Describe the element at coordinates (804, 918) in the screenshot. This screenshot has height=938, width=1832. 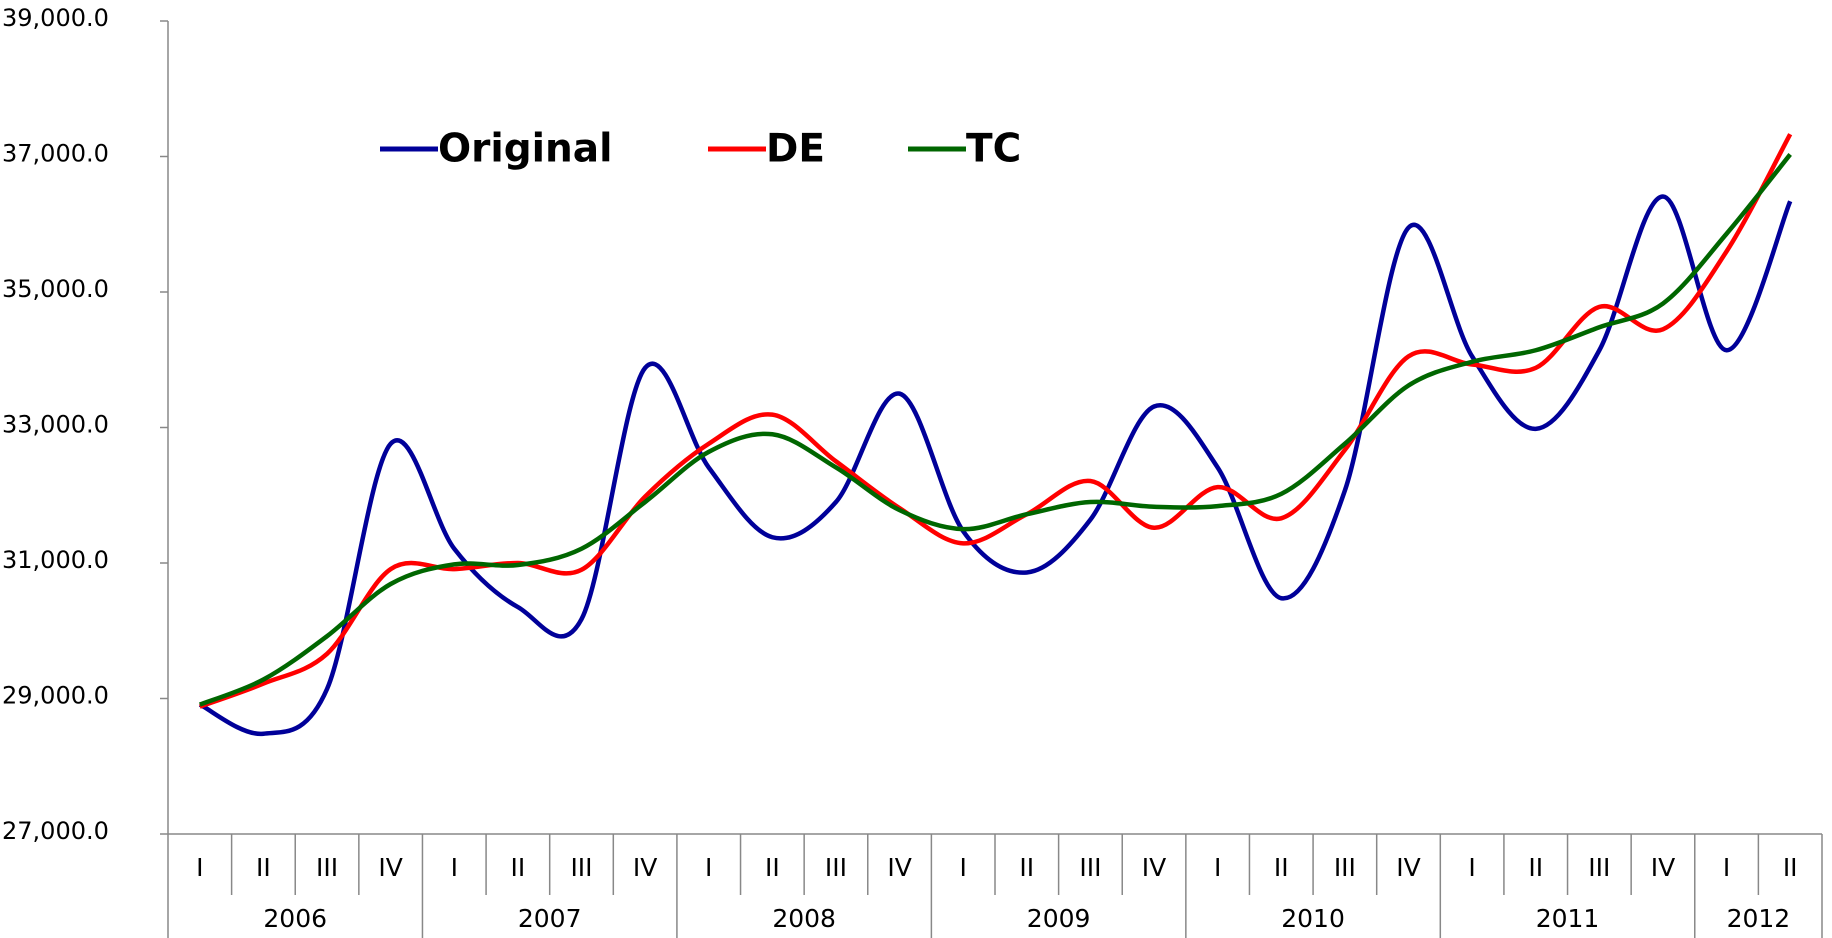
I see `year-label: 2008` at that location.